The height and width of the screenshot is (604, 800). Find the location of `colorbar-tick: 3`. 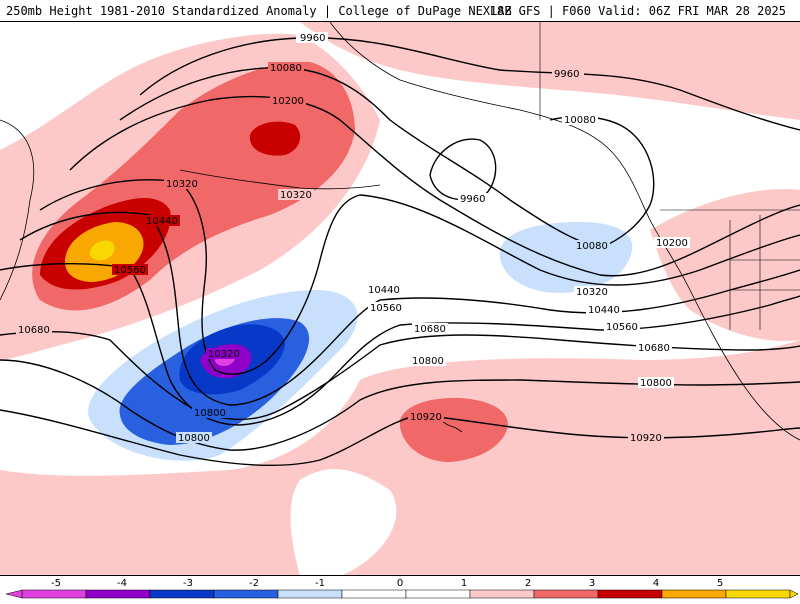

colorbar-tick: 3 is located at coordinates (592, 583).